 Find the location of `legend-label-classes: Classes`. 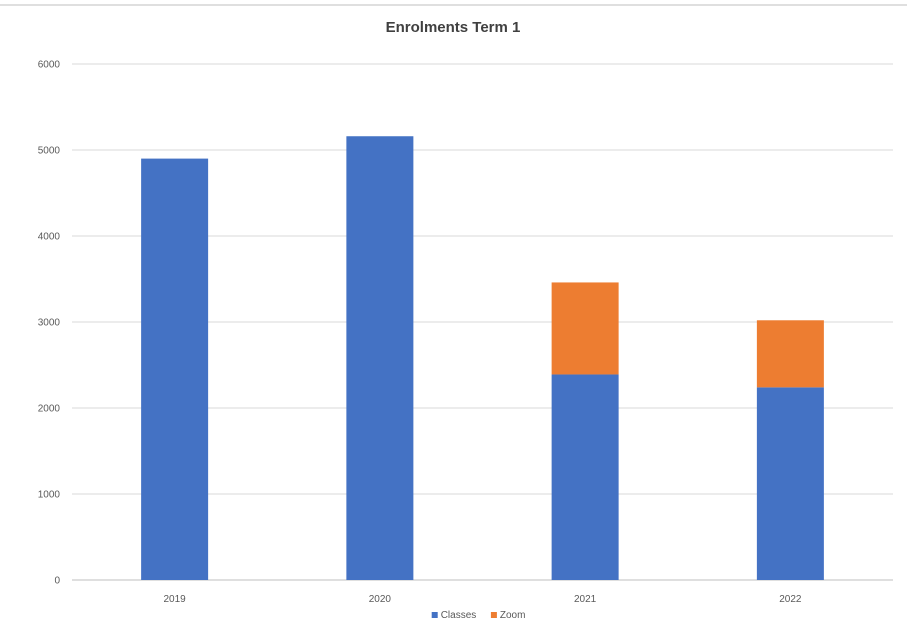

legend-label-classes: Classes is located at coordinates (459, 615).